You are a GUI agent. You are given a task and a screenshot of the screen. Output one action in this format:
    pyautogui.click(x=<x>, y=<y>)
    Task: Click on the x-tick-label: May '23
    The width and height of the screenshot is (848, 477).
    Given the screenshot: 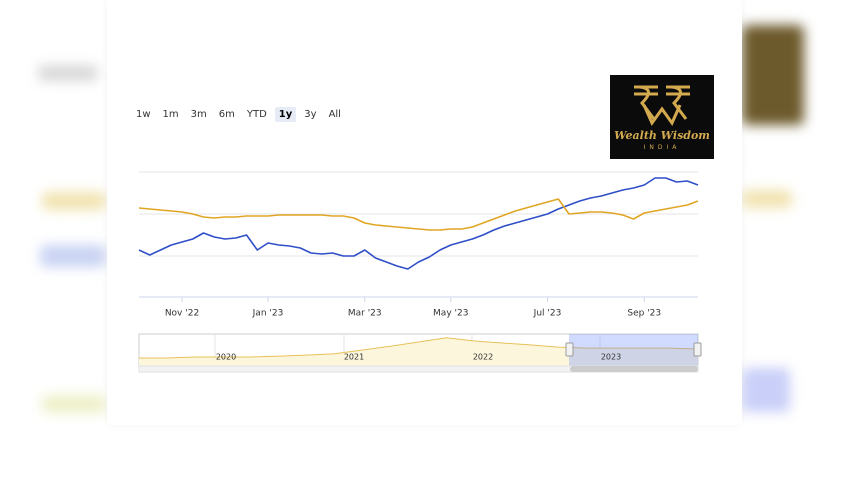 What is the action you would take?
    pyautogui.click(x=450, y=314)
    